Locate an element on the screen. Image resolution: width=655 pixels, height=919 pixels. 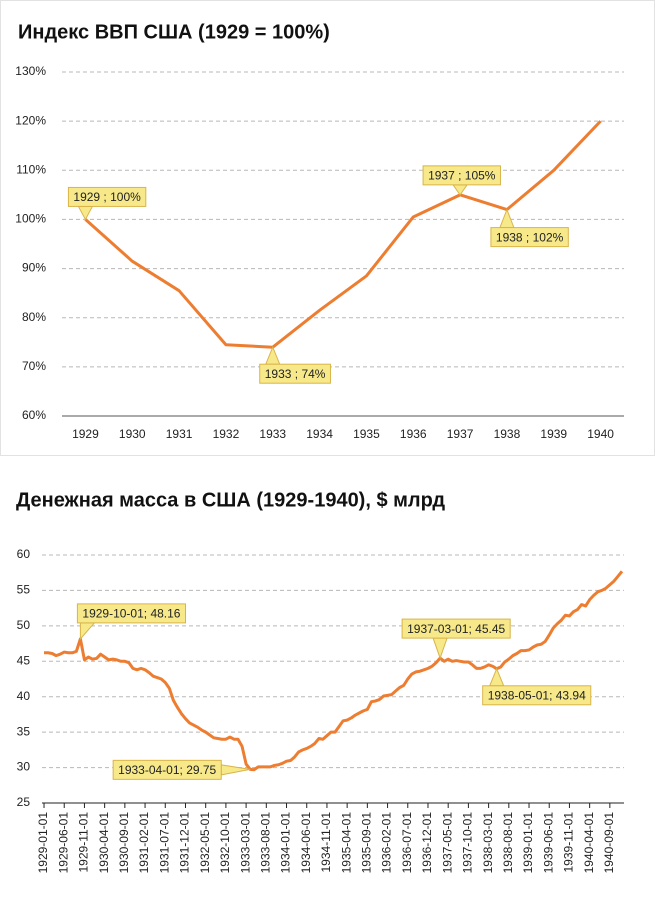
x-tick-label: 1936 is located at coordinates (413, 434).